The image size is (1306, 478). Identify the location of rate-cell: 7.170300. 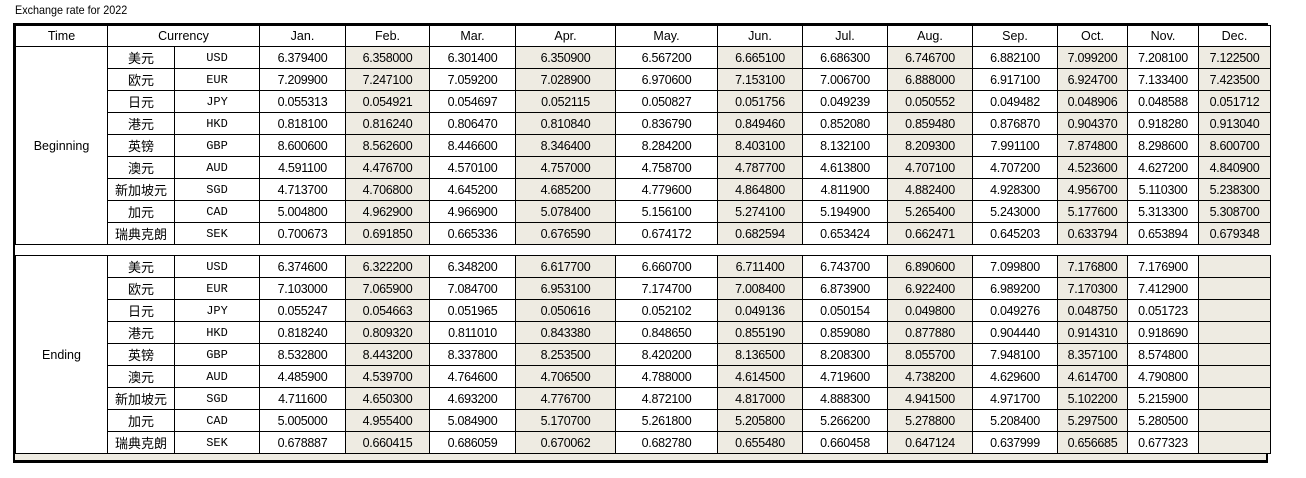
(1092, 288).